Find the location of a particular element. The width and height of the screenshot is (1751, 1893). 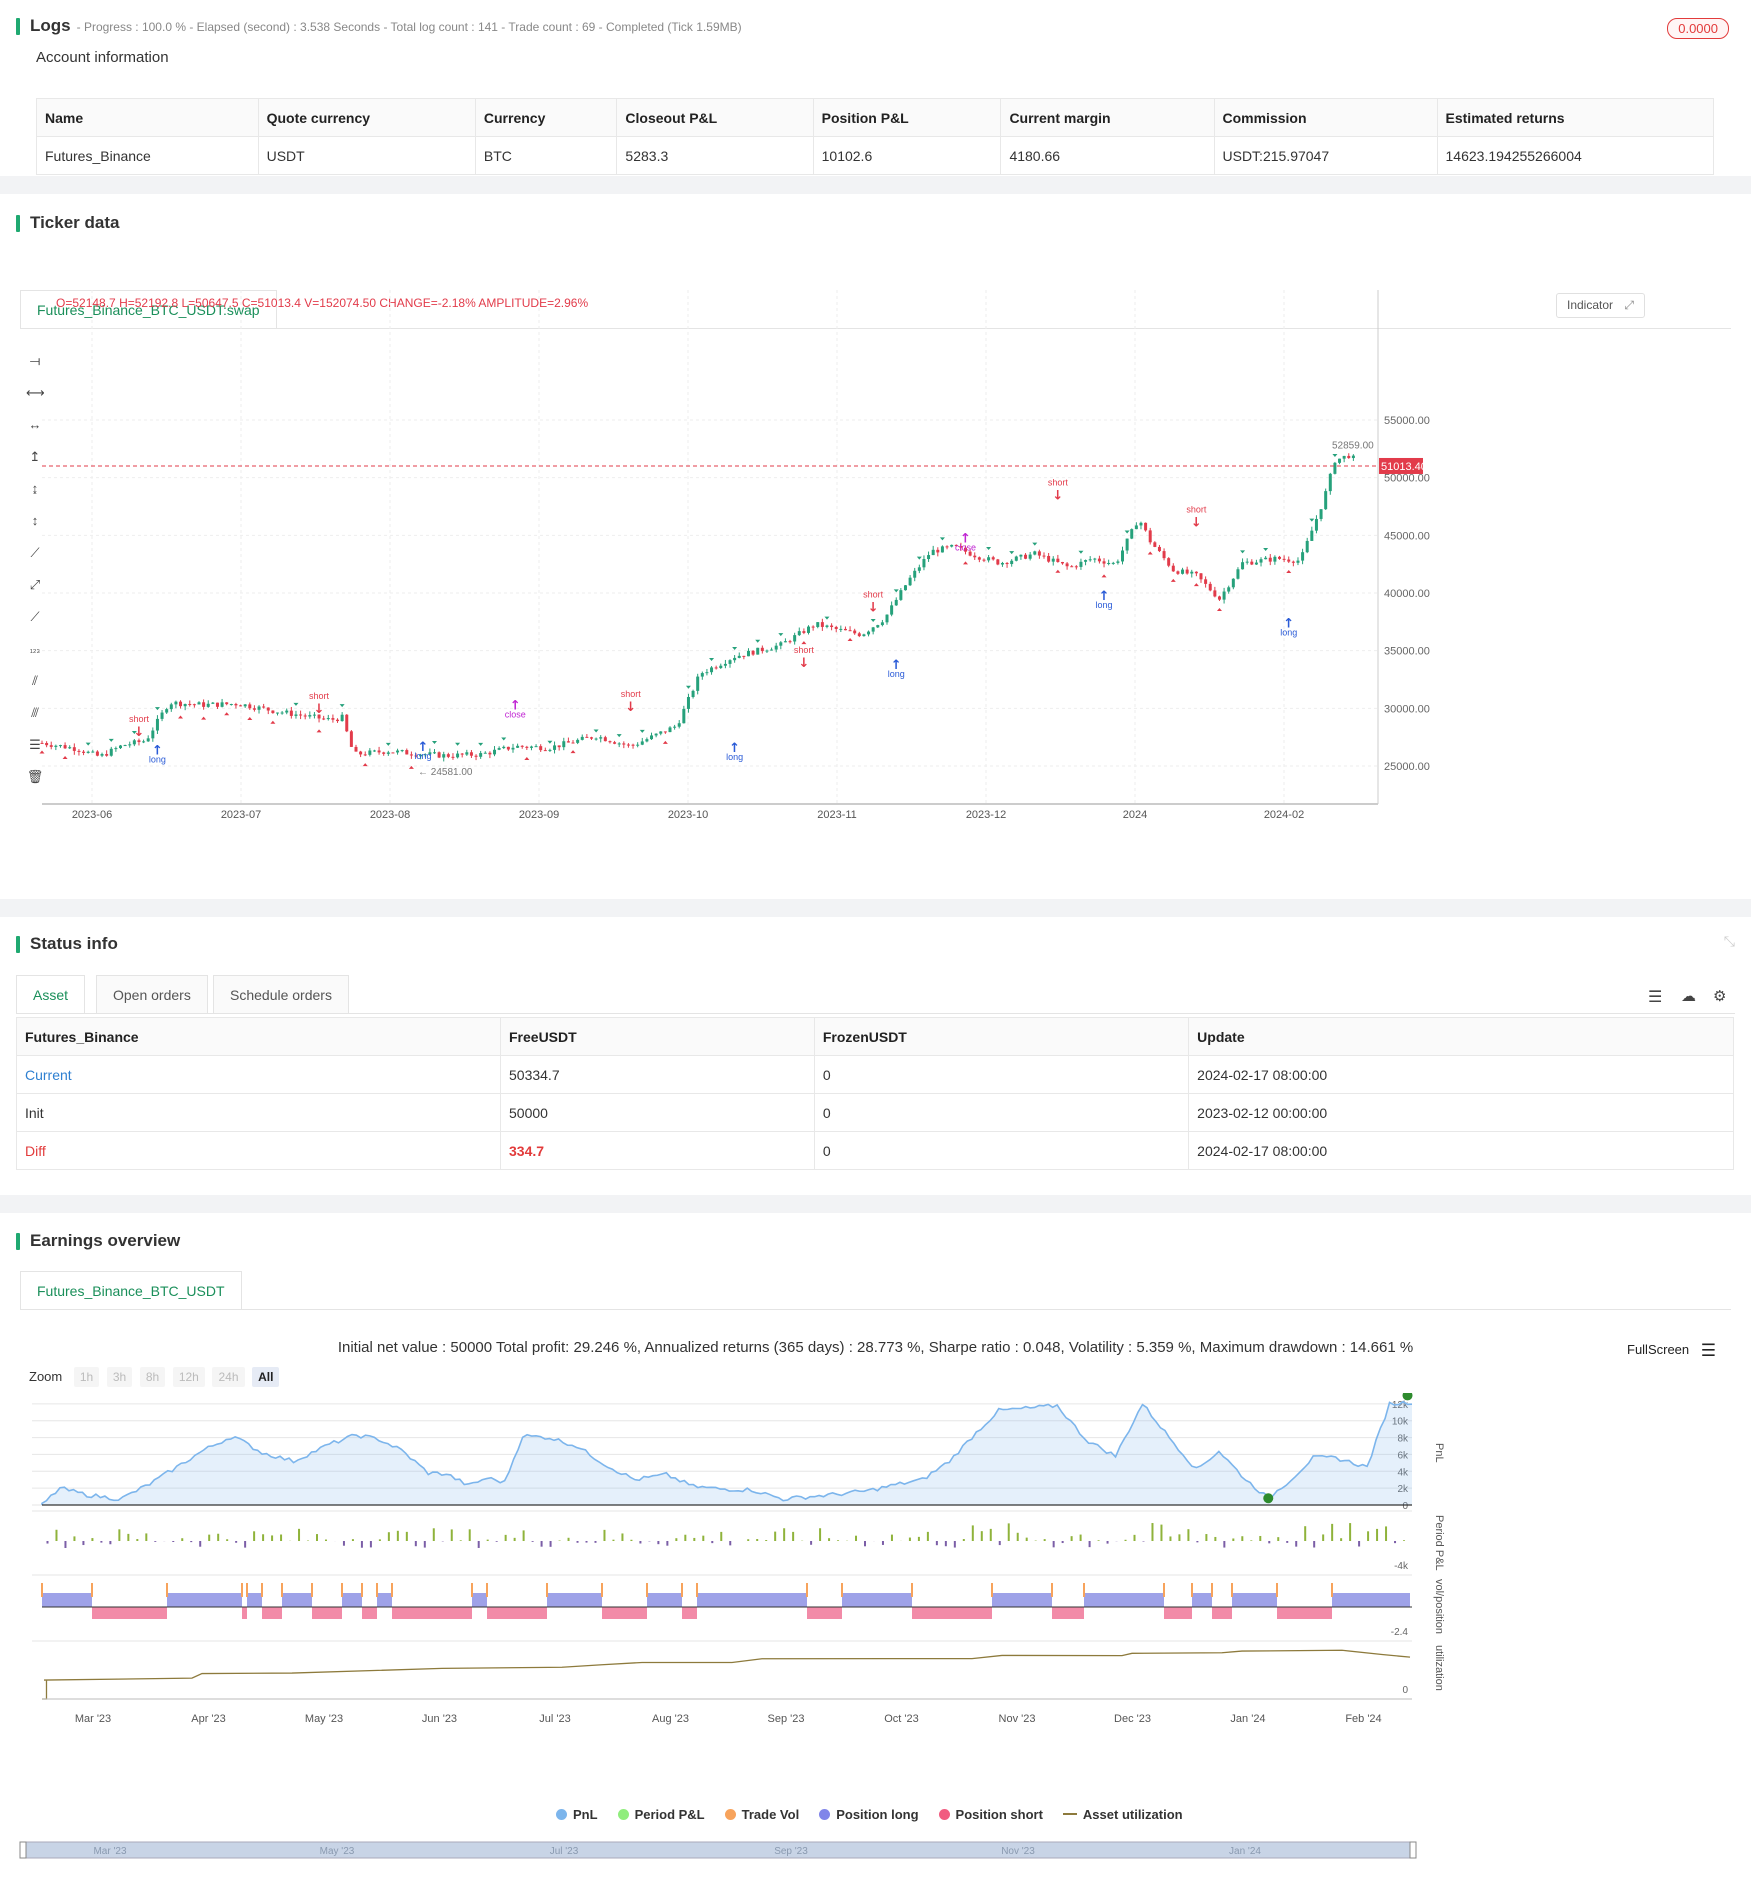

trend-line-icon: ⟋ is located at coordinates (35, 552).